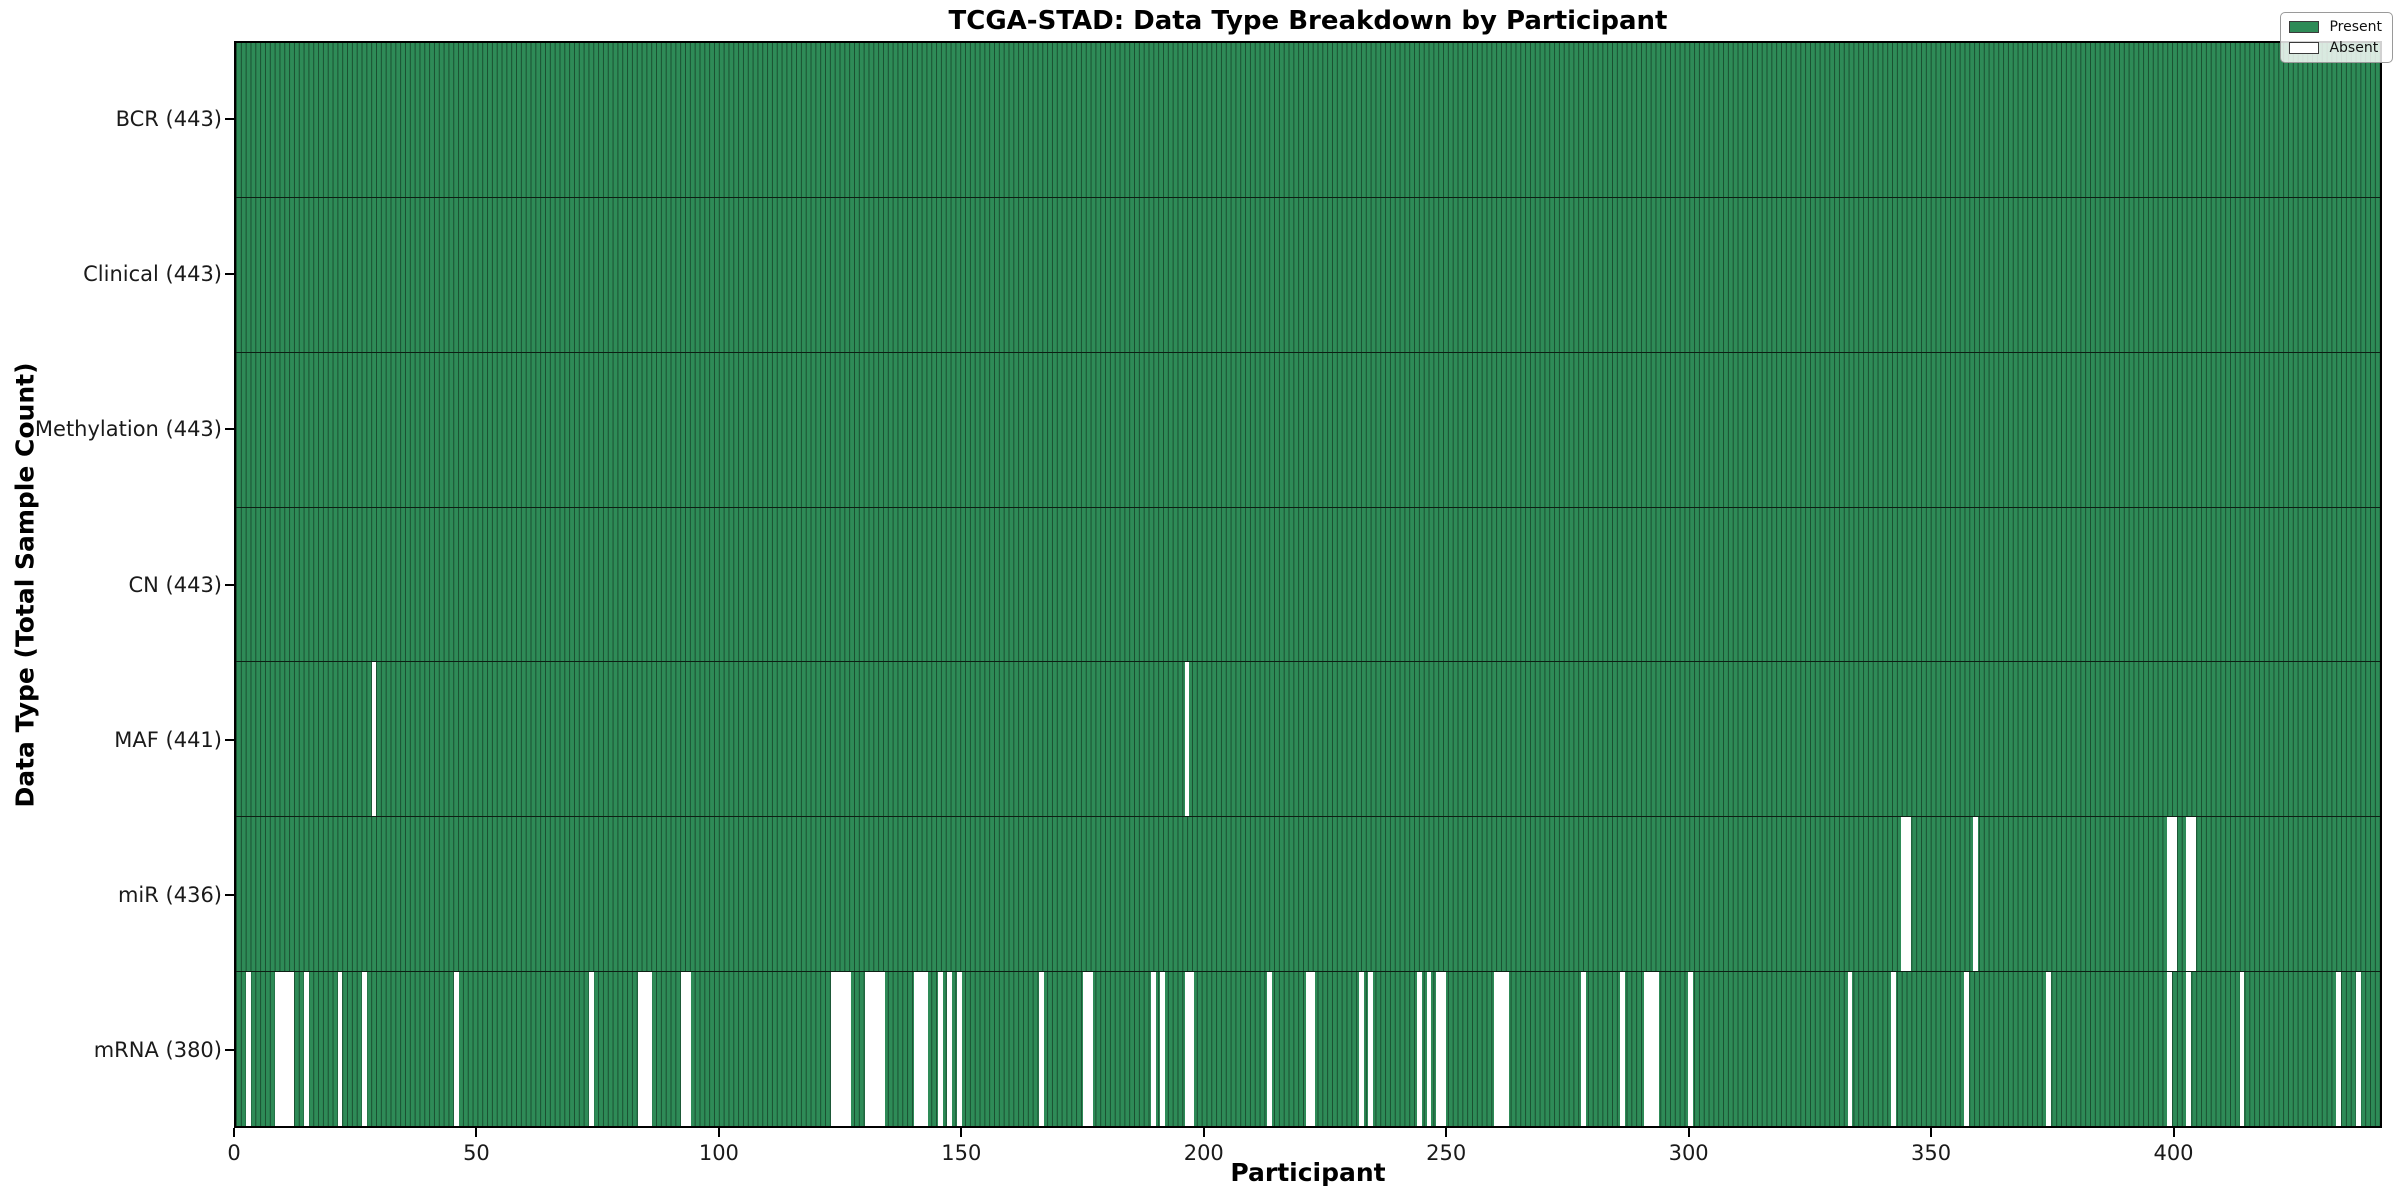 Image resolution: width=2400 pixels, height=1200 pixels. What do you see at coordinates (1308, 1172) in the screenshot?
I see `x-axis-label: Participant` at bounding box center [1308, 1172].